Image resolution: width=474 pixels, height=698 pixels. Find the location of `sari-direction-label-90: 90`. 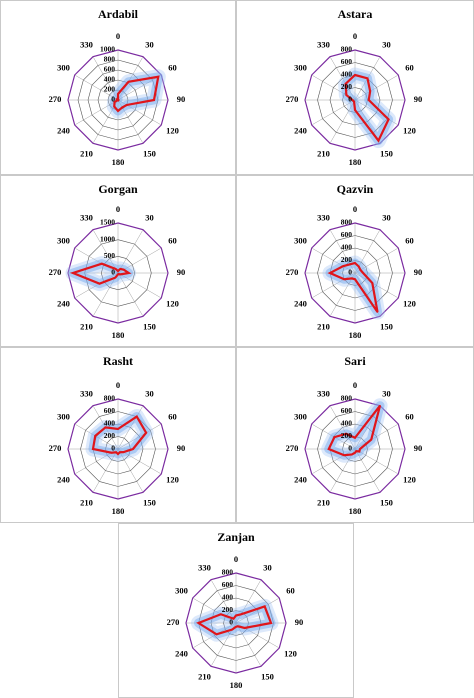

sari-direction-label-90: 90 is located at coordinates (418, 448).